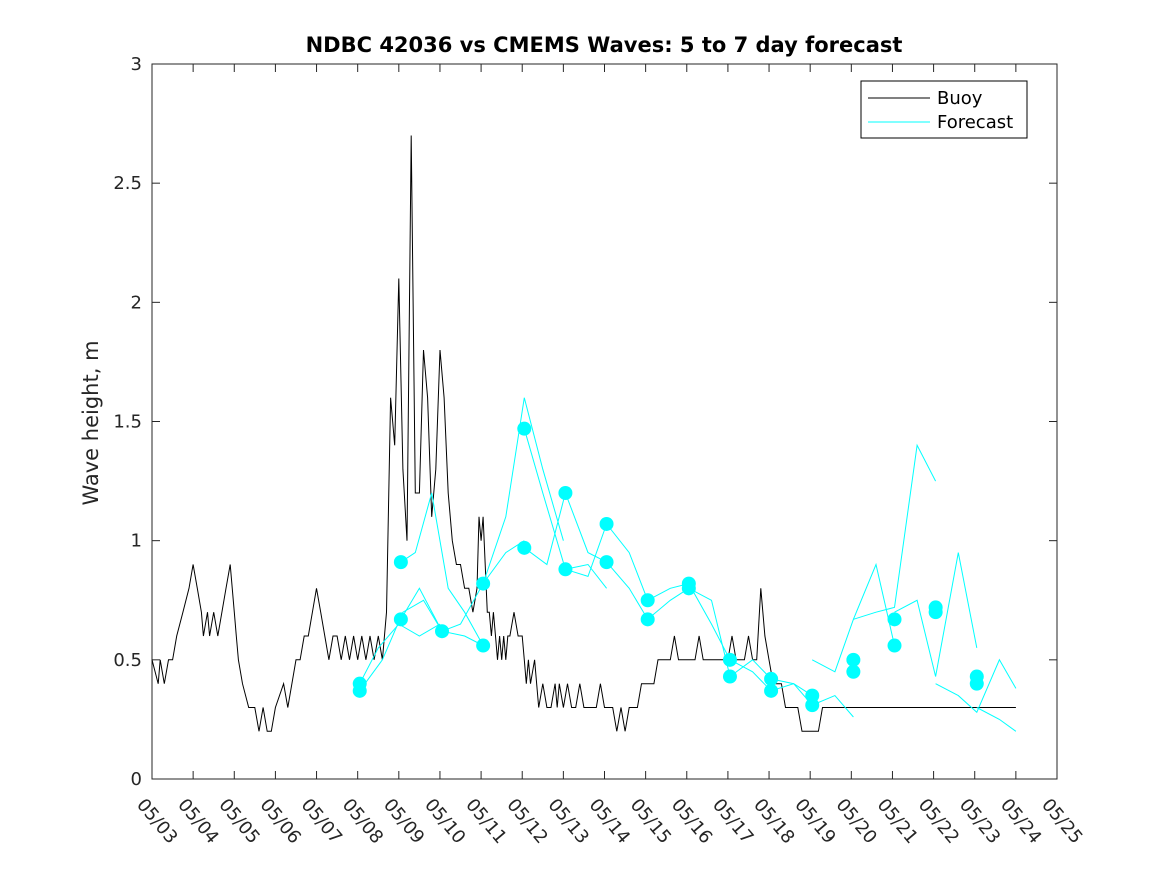  Describe the element at coordinates (136, 302) in the screenshot. I see `y-tick-label: 2` at that location.